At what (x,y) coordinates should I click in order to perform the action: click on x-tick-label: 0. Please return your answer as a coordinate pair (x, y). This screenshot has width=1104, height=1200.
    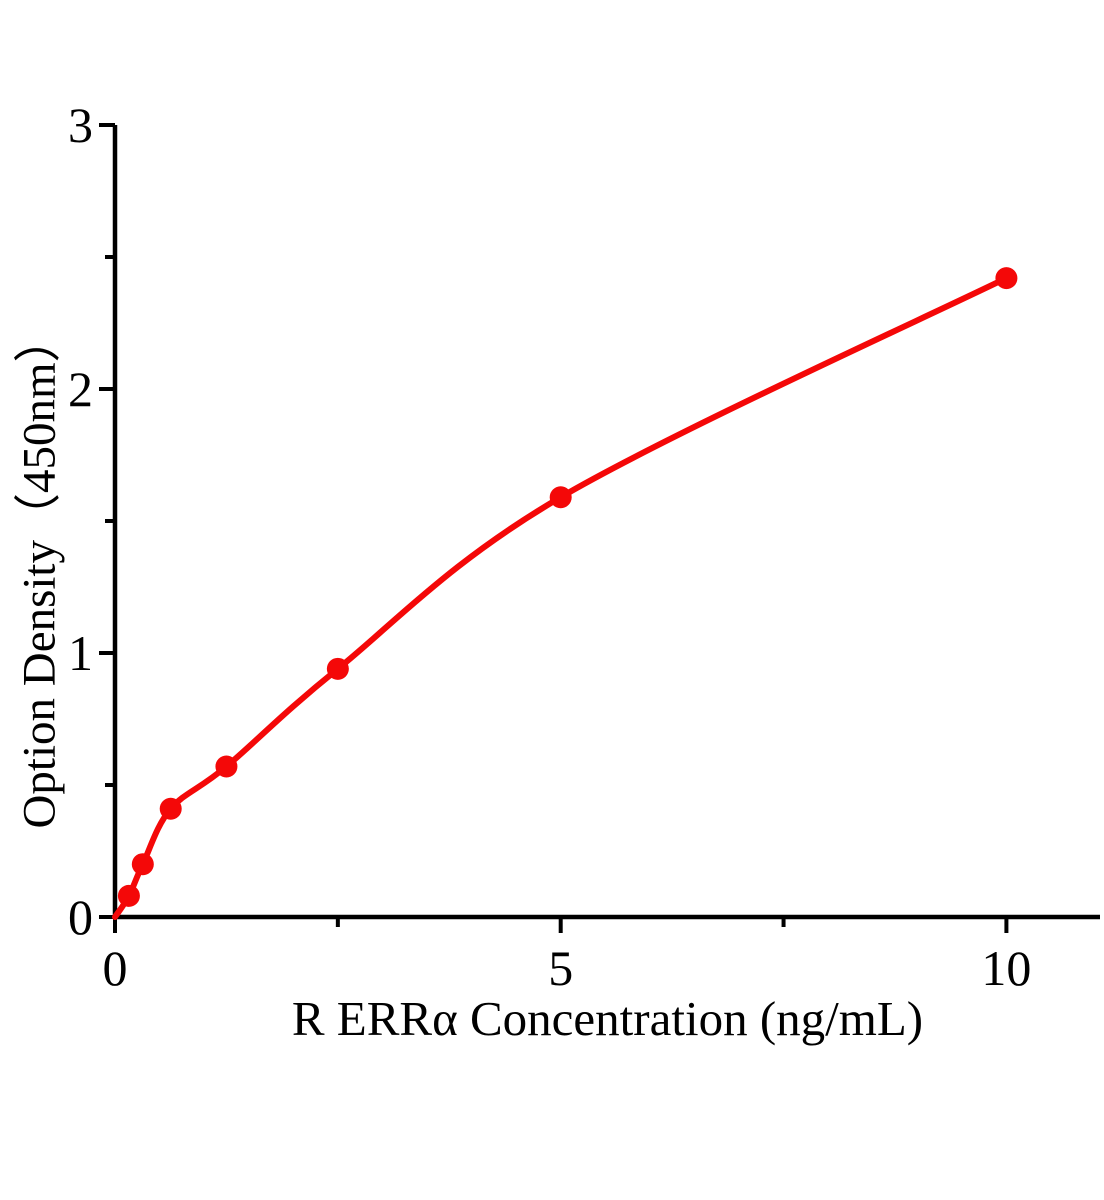
    Looking at the image, I should click on (115, 968).